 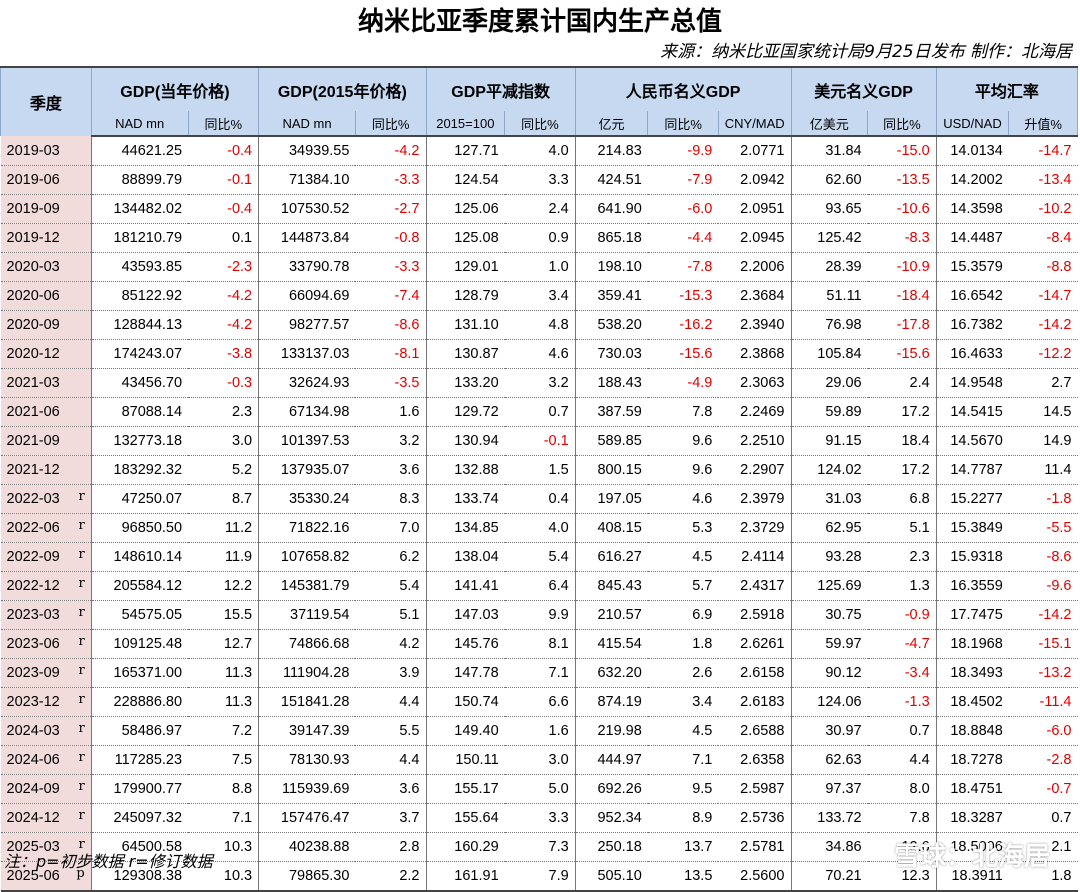 I want to click on value-cell: 109125.48, so click(x=139, y=644).